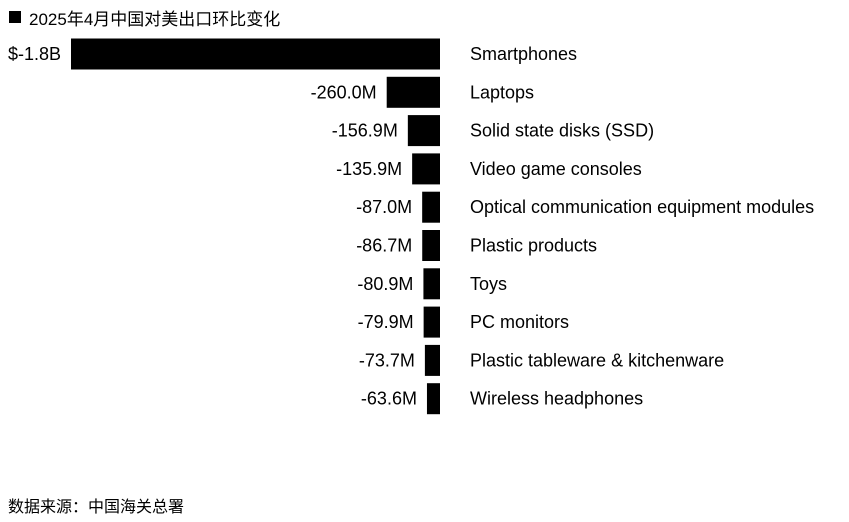 The height and width of the screenshot is (522, 849). What do you see at coordinates (562, 131) in the screenshot?
I see `category-label-2: Solid state disks (SSD)` at bounding box center [562, 131].